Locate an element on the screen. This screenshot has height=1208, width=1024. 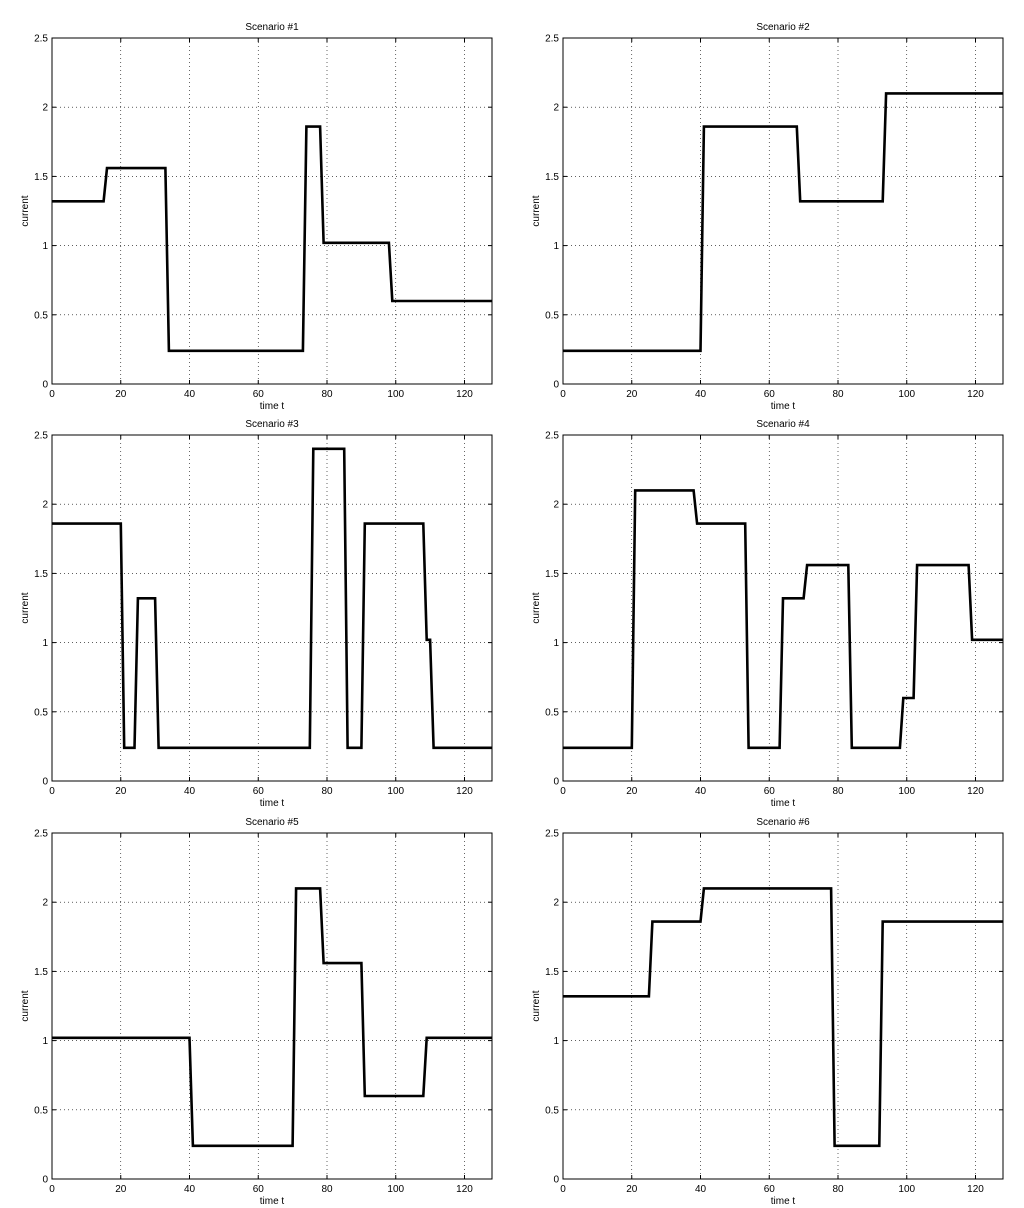
chart-title: Scenario #4 is located at coordinates (783, 424).